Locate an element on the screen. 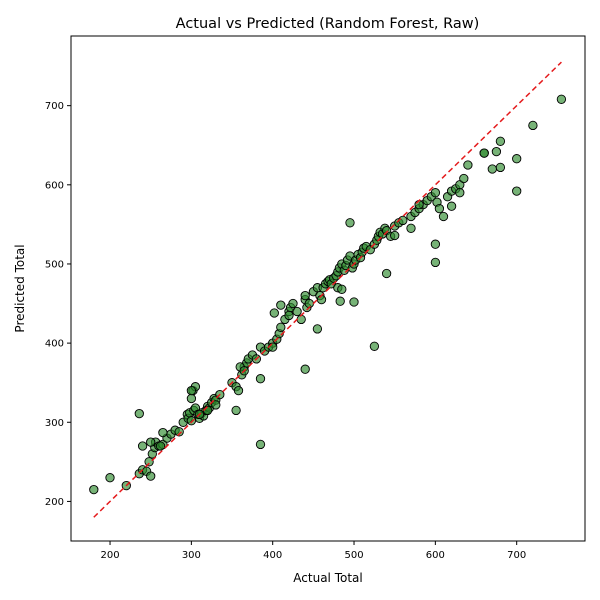 This screenshot has width=600, height=600. y-tick-label: 400 is located at coordinates (54, 344).